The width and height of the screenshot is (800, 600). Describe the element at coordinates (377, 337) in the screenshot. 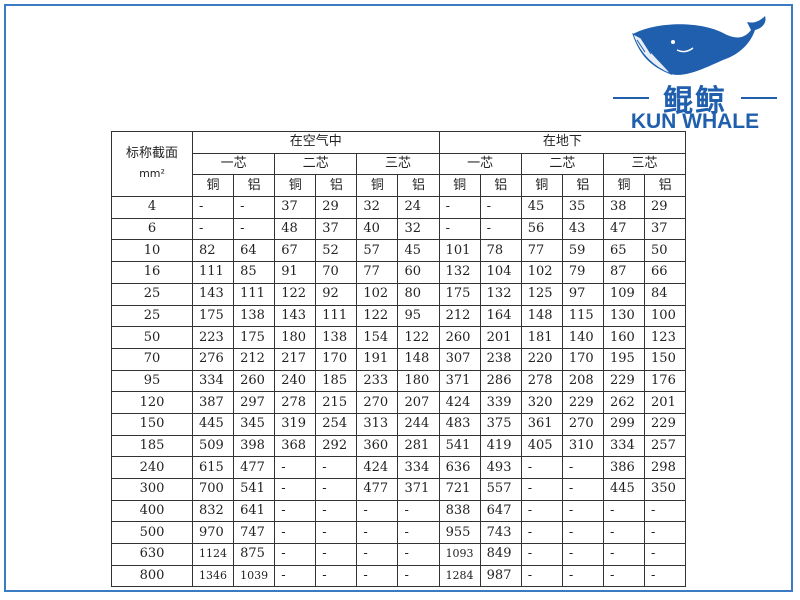

I see `current-cell: 154` at that location.